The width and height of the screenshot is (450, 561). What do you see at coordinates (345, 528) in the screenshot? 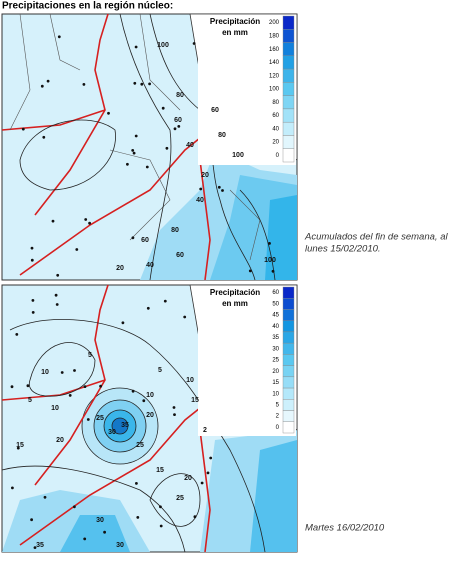
I see `caption: Martes 16/02/2010` at bounding box center [345, 528].